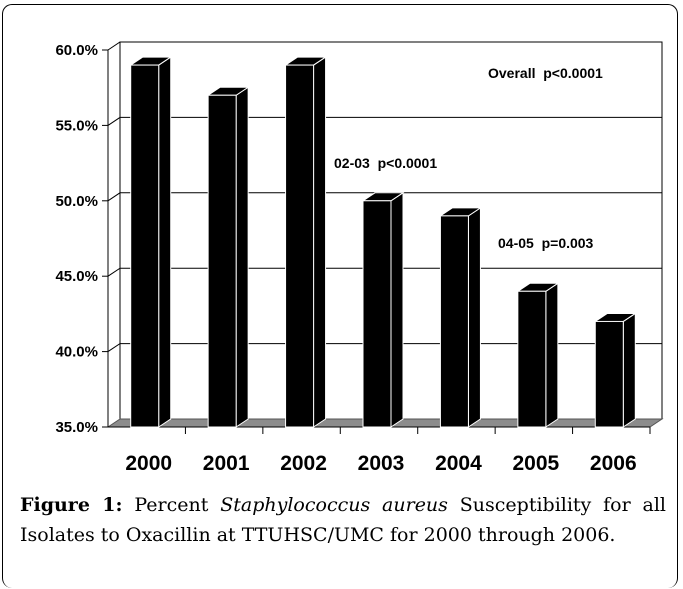  I want to click on bar-2002, so click(305, 242).